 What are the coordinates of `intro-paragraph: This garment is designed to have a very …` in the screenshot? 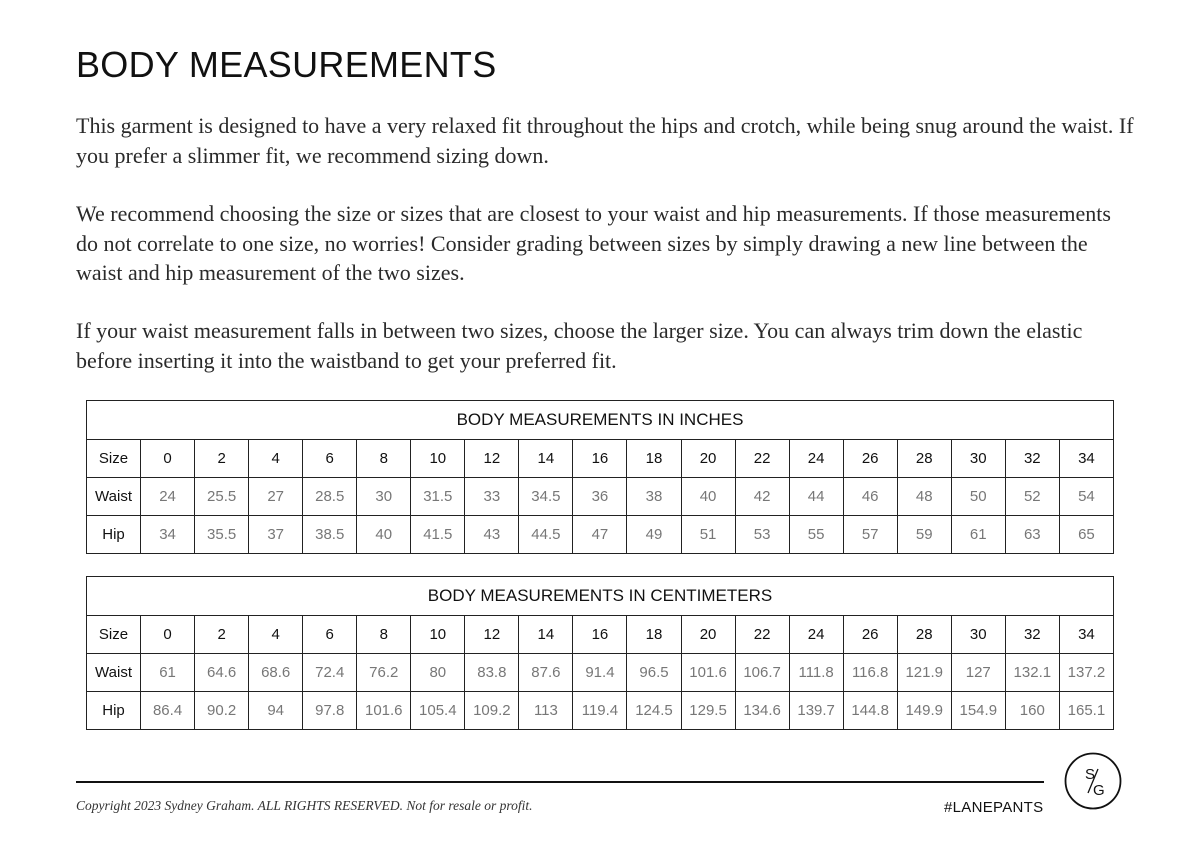 It's located at (605, 140).